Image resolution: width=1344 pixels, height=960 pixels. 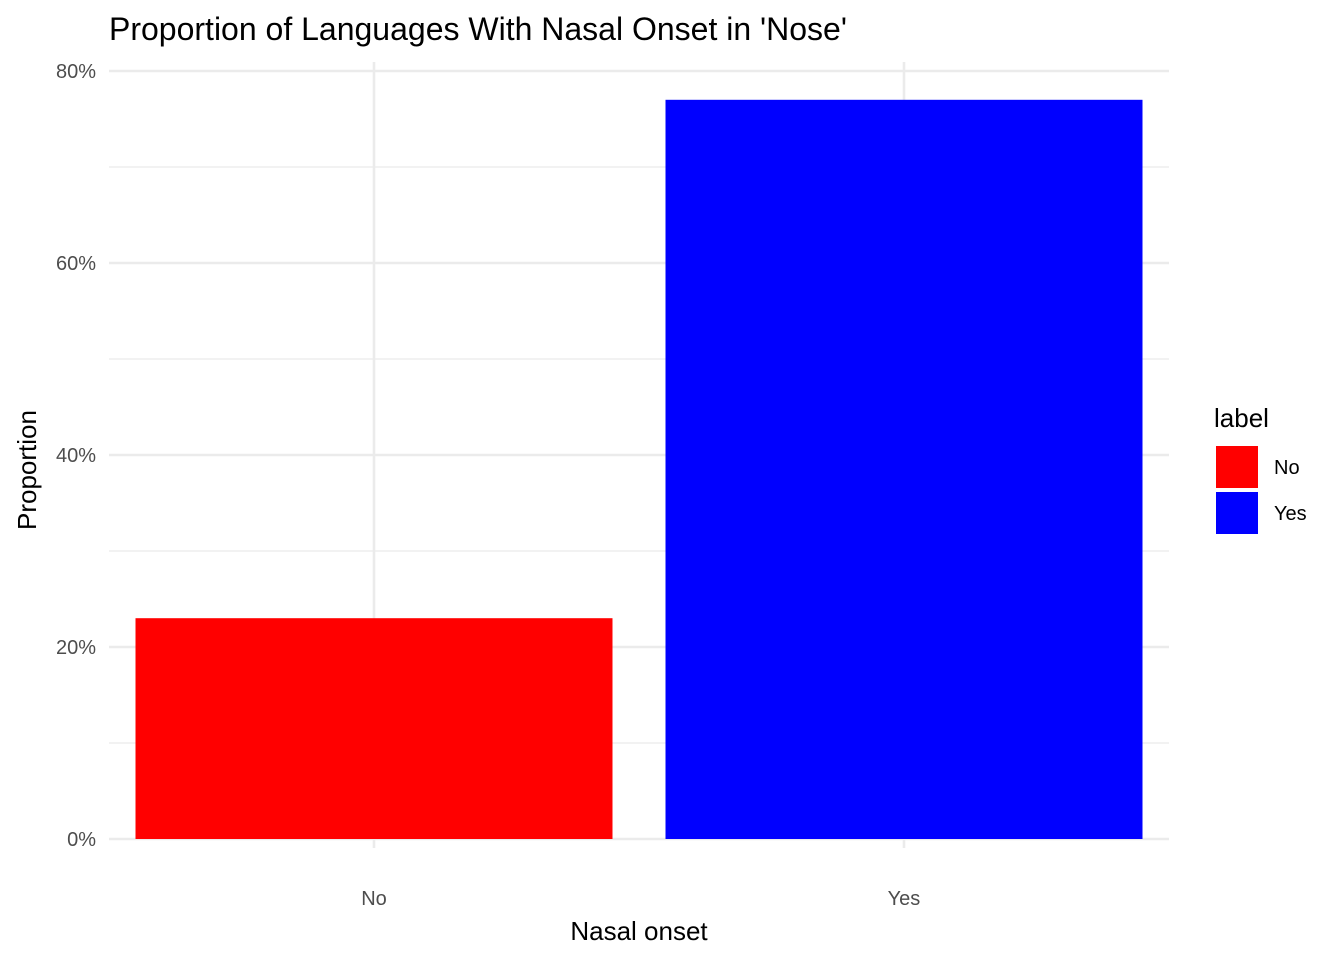 I want to click on x-tick-label: No, so click(x=374, y=899).